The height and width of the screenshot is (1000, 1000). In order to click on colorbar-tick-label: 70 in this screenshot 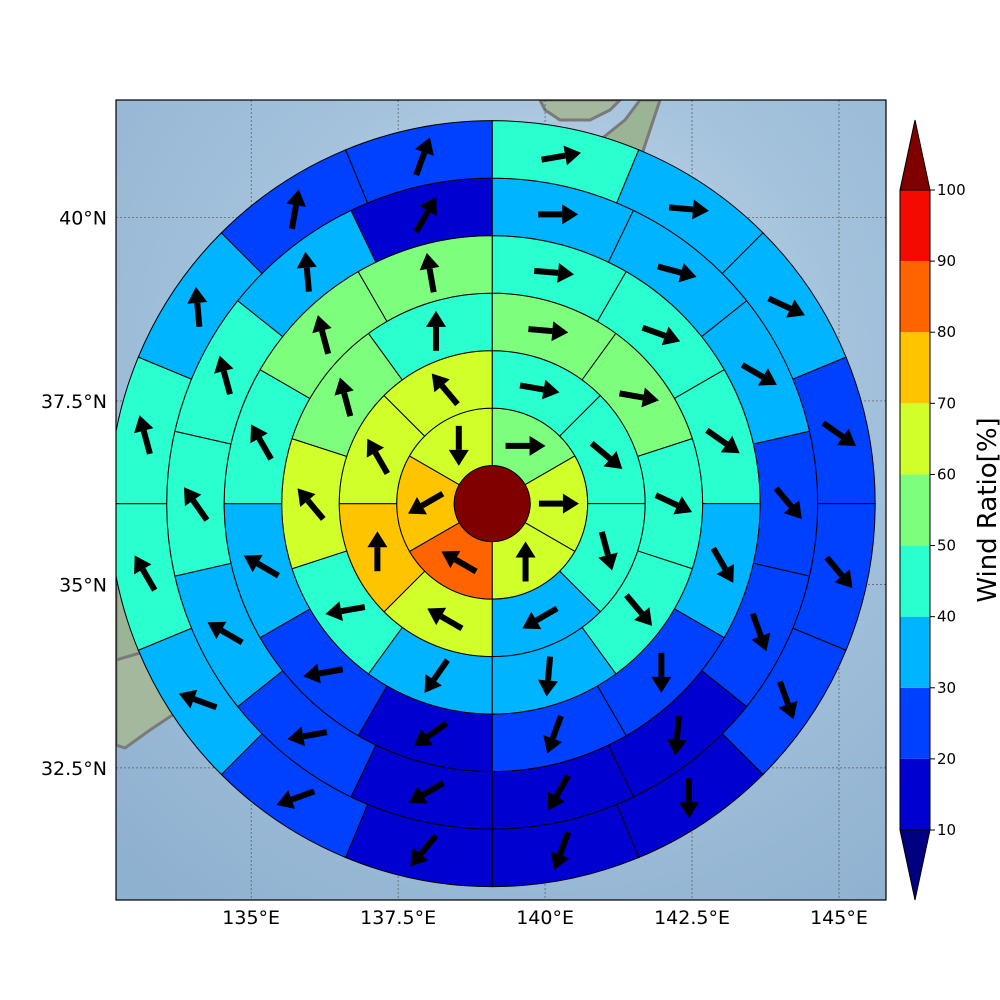, I will do `click(946, 403)`.